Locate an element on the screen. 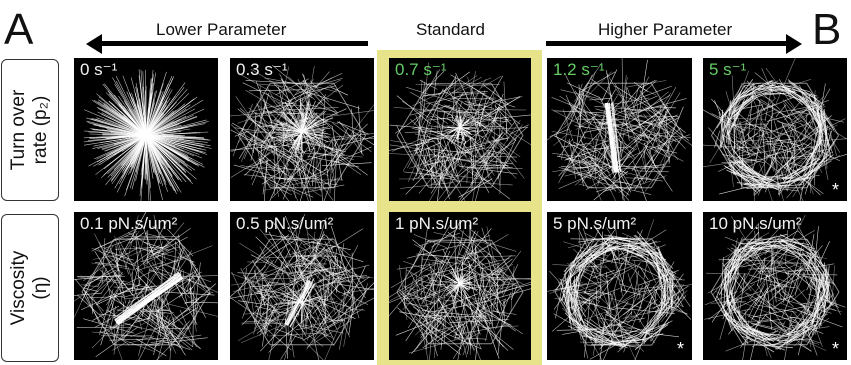  header-standard: Standard is located at coordinates (450, 29).